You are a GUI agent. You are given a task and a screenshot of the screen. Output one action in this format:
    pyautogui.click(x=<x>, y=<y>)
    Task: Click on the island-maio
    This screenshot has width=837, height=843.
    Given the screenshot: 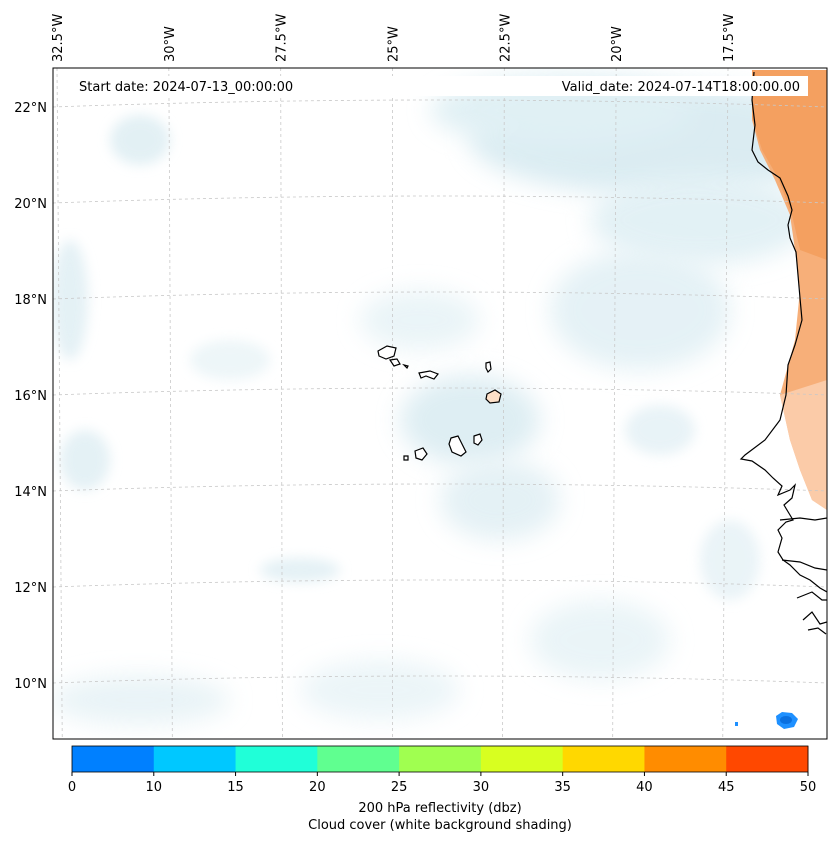 What is the action you would take?
    pyautogui.click(x=478, y=439)
    